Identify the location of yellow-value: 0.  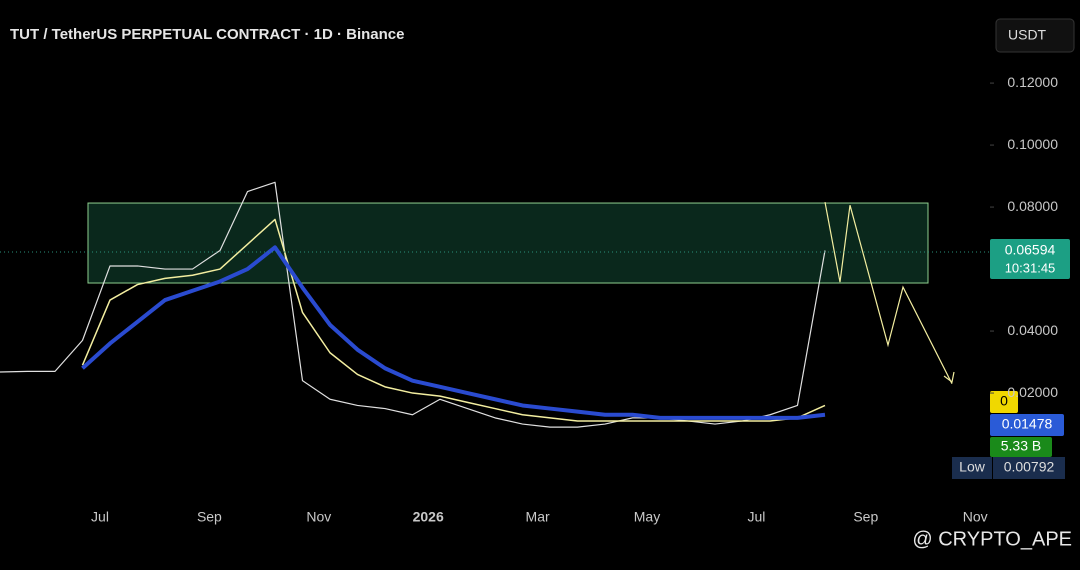
(1004, 401).